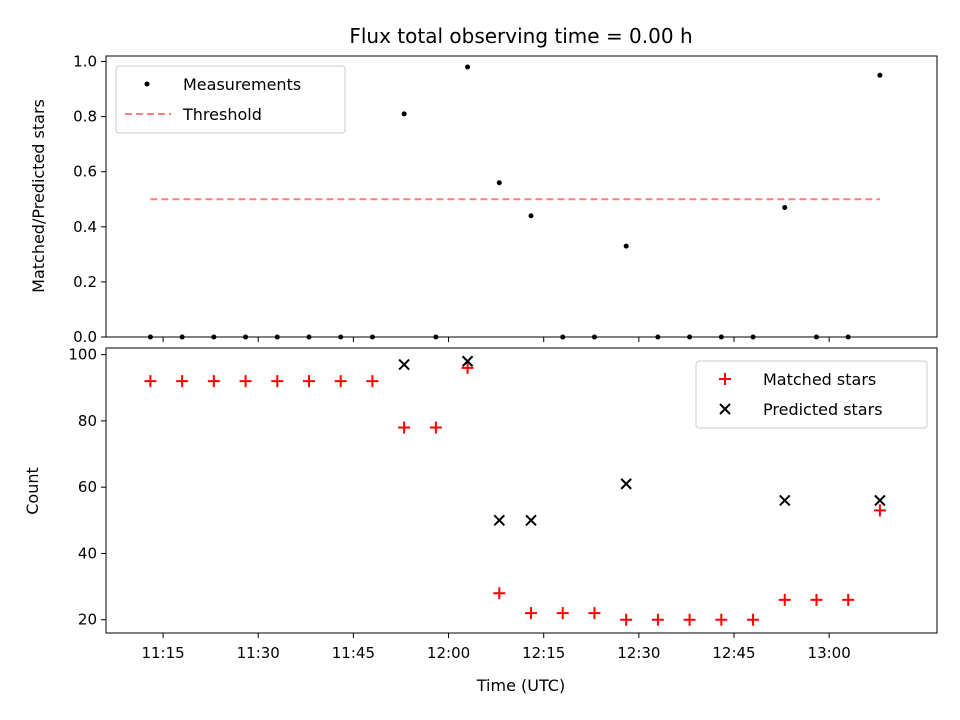 The width and height of the screenshot is (960, 720). What do you see at coordinates (258, 653) in the screenshot?
I see `bottom-x-tick-label: 11:30` at bounding box center [258, 653].